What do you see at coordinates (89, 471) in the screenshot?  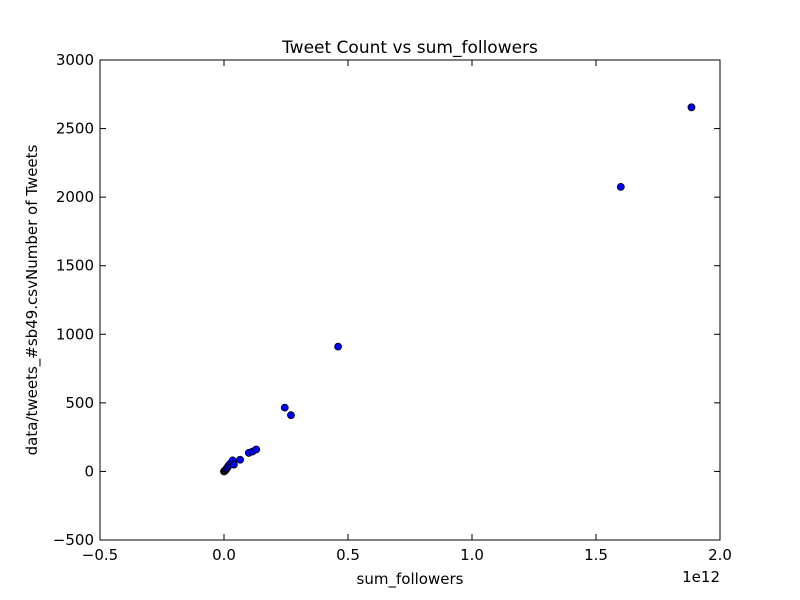 I see `y-tick-label: 0` at bounding box center [89, 471].